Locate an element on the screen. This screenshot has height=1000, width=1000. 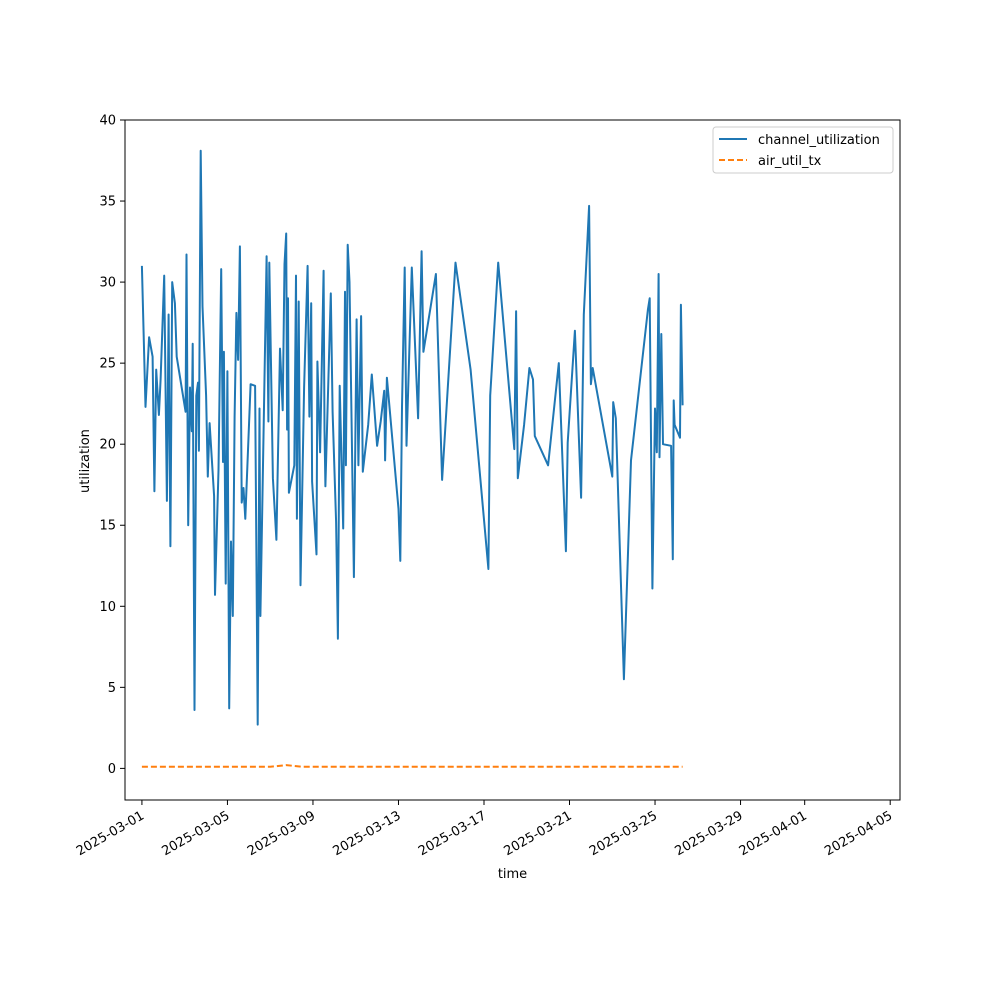
y-tick-label: 40 is located at coordinates (107, 121).